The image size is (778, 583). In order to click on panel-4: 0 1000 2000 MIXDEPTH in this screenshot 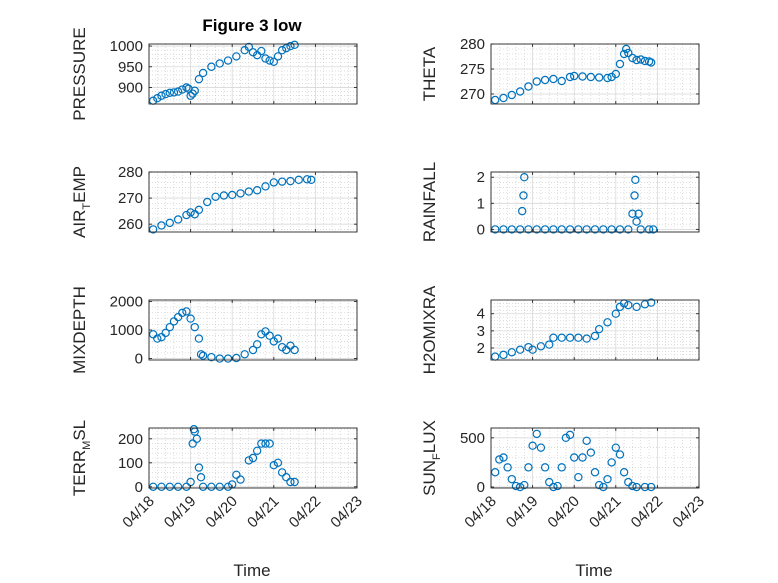, I will do `click(214, 330)`.